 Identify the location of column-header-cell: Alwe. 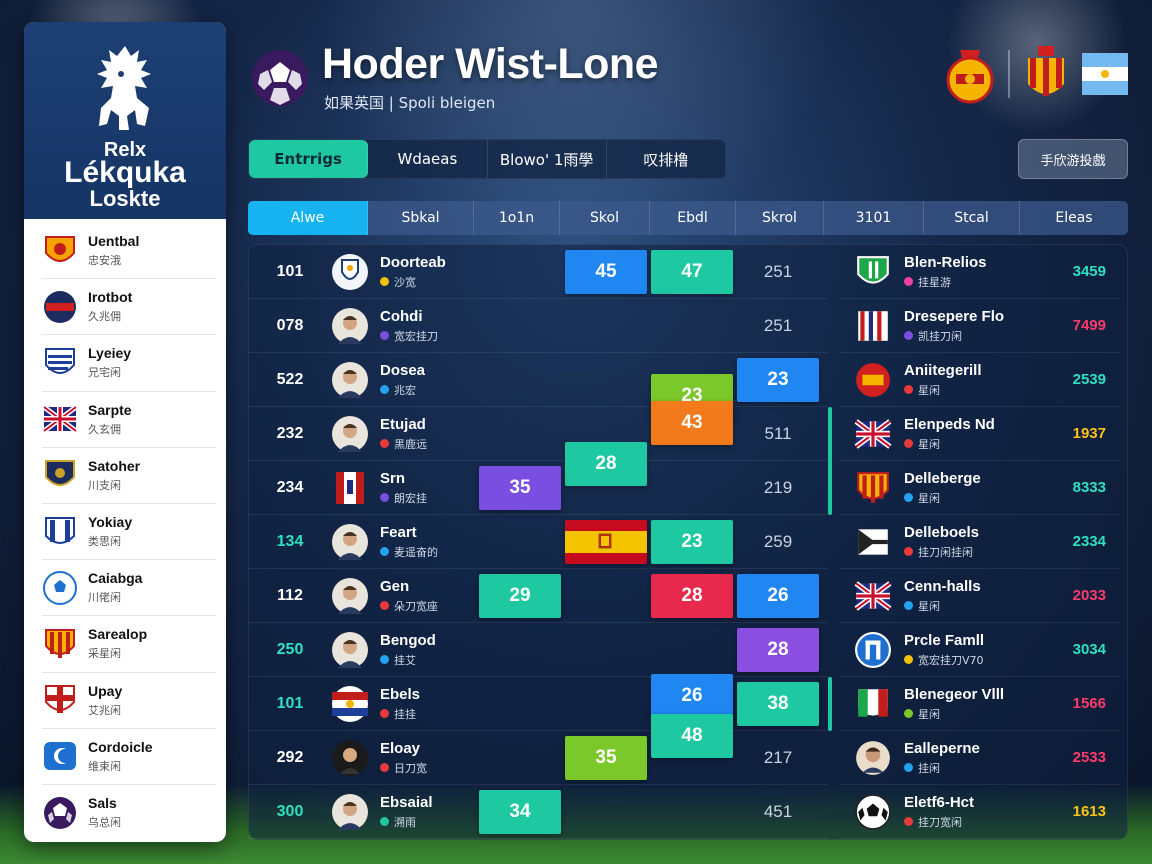
(308, 218).